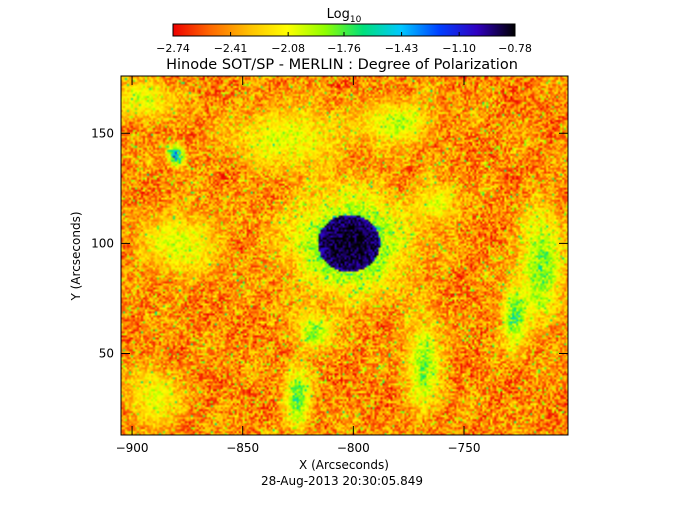 The width and height of the screenshot is (687, 512). I want to click on colorbar-ticks: −2.74 −2.41 −2.08 −1.76 −1.43 −1.10 −0.78, so click(344, 43).